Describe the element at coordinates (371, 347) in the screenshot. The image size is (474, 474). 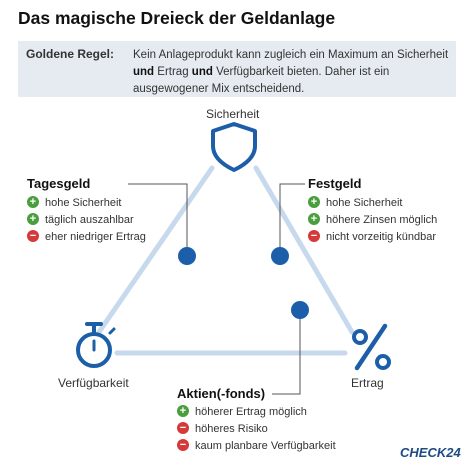
I see `percent-icon` at that location.